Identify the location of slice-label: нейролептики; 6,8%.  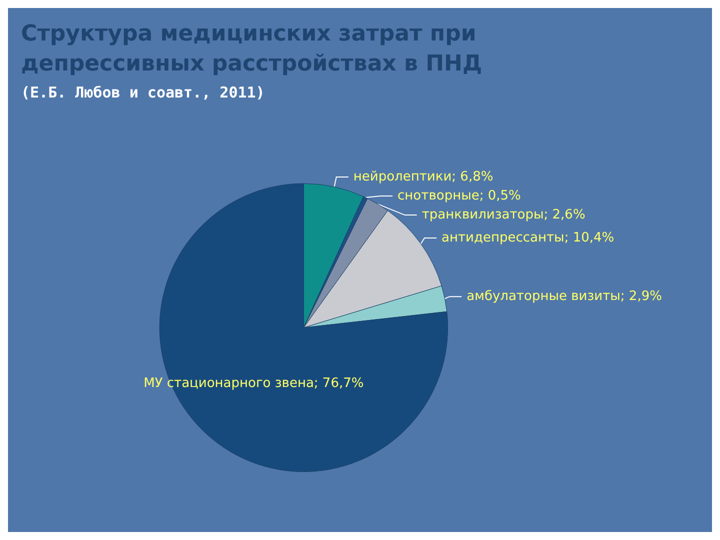
(423, 177).